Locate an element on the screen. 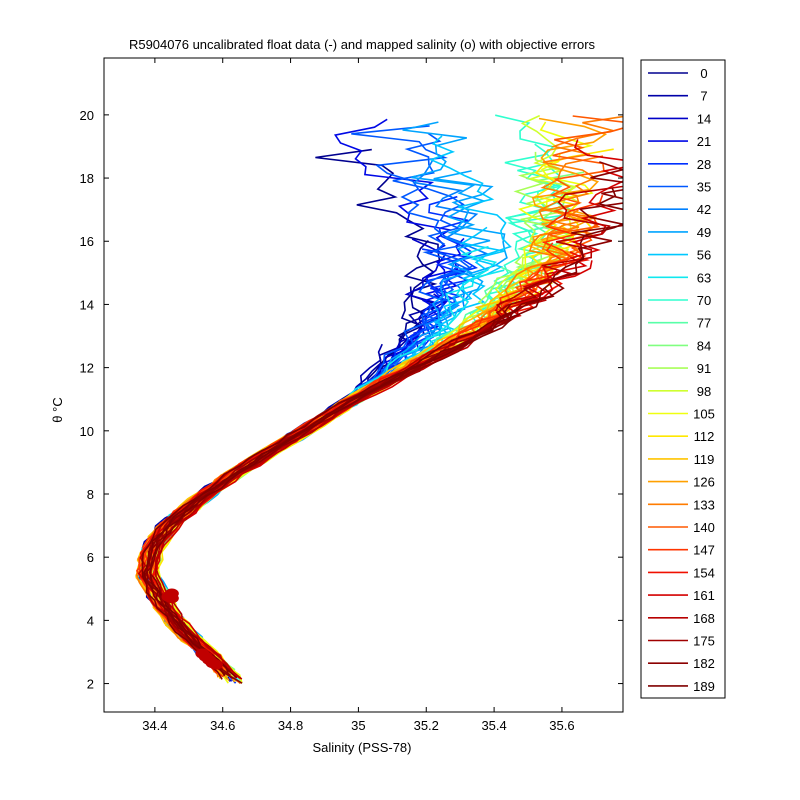 This screenshot has width=800, height=800. y-tick-label: 16 is located at coordinates (87, 241).